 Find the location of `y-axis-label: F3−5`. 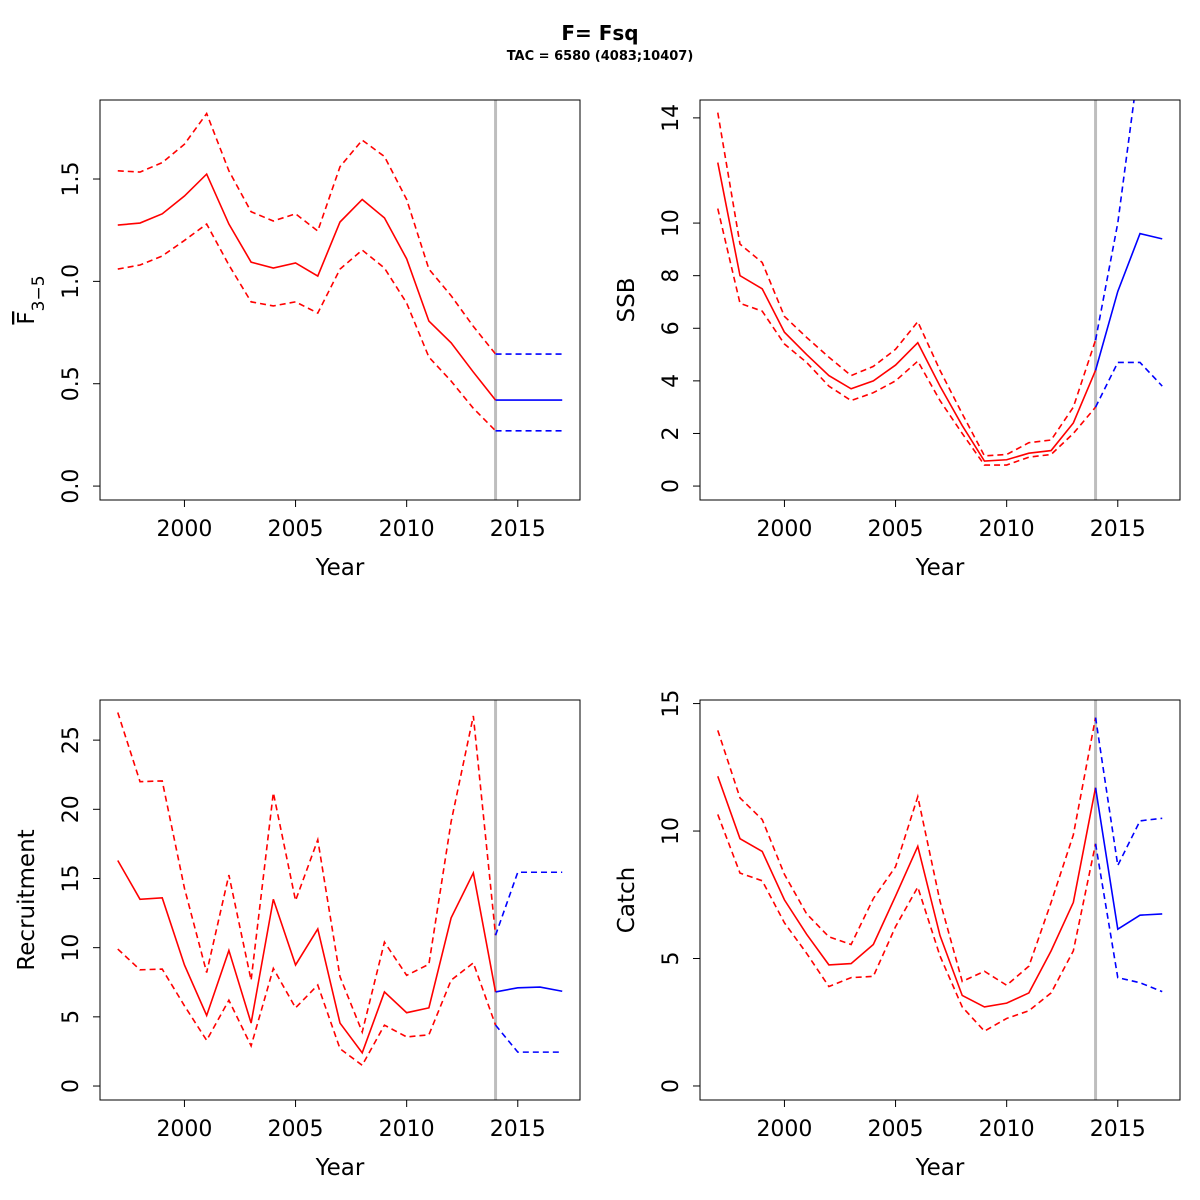

y-axis-label: F3−5 is located at coordinates (31, 299).